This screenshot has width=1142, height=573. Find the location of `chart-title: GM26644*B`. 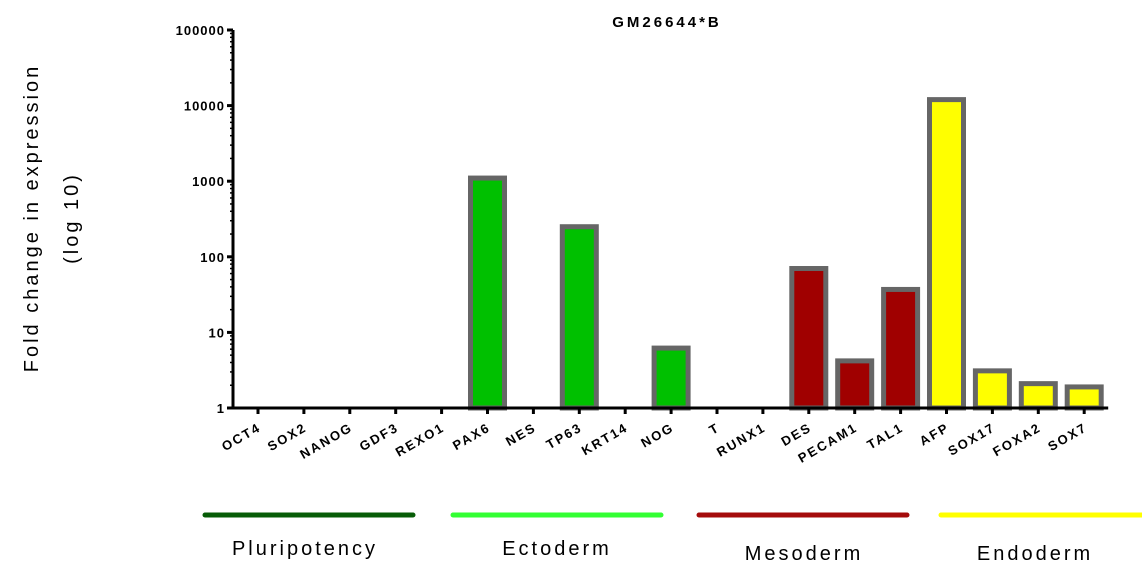

chart-title: GM26644*B is located at coordinates (667, 22).